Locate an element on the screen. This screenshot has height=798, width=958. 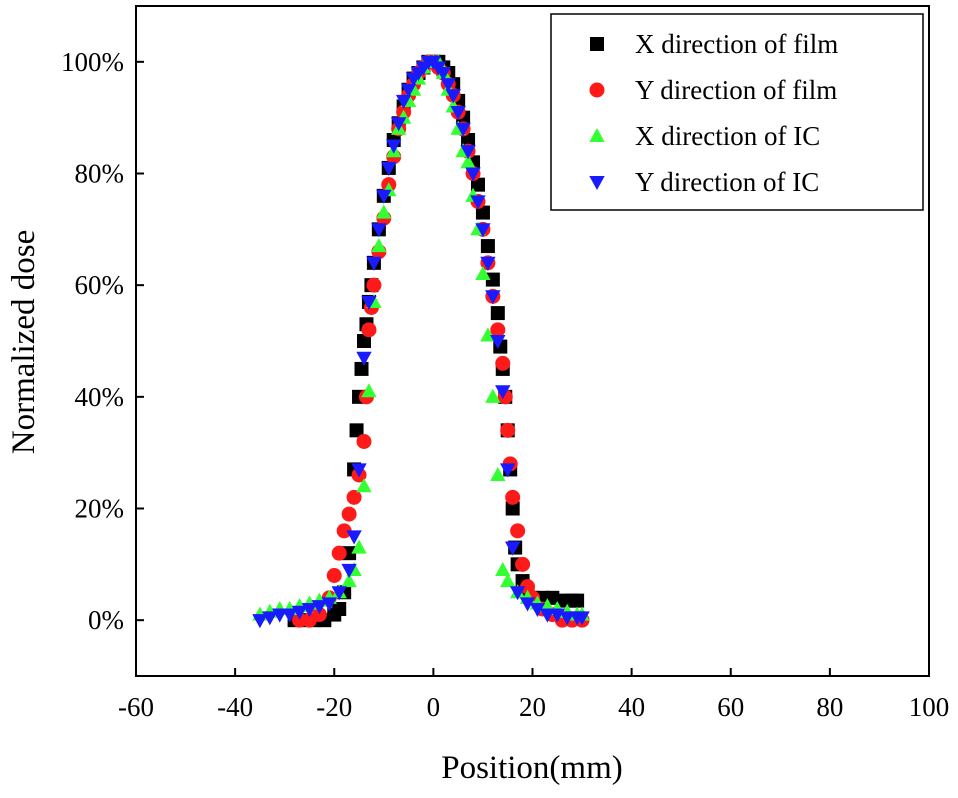
x-tick-label: 80 is located at coordinates (829, 707).